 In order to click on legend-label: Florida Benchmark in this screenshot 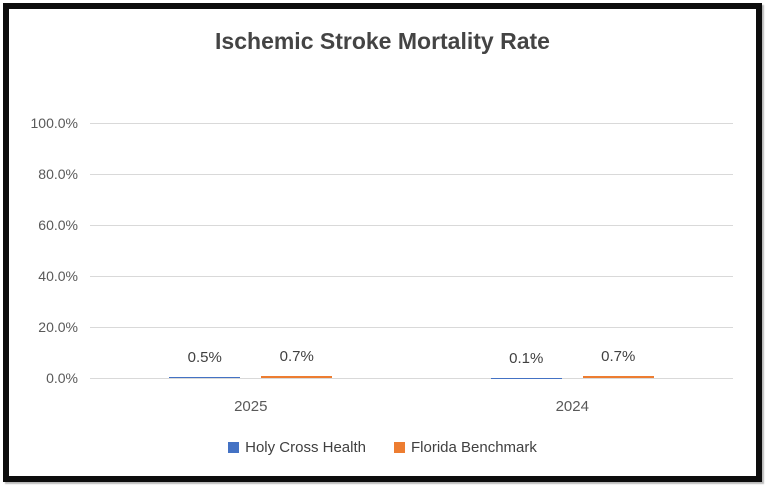, I will do `click(473, 447)`.